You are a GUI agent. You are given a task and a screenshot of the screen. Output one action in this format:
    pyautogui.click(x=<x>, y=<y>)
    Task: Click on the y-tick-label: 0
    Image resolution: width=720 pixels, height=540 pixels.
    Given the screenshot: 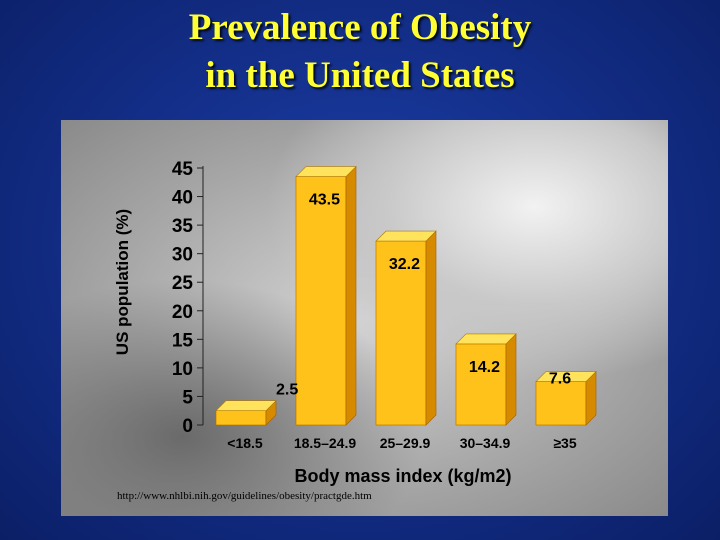 What is the action you would take?
    pyautogui.click(x=187, y=426)
    